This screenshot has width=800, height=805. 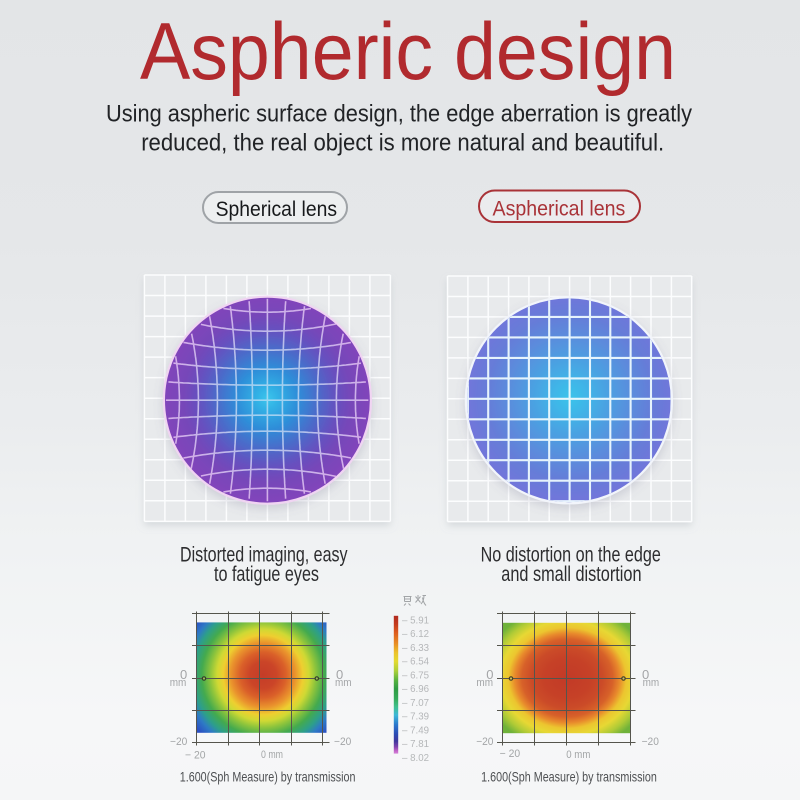 I want to click on svg-text: – 7.49, so click(x=415, y=730).